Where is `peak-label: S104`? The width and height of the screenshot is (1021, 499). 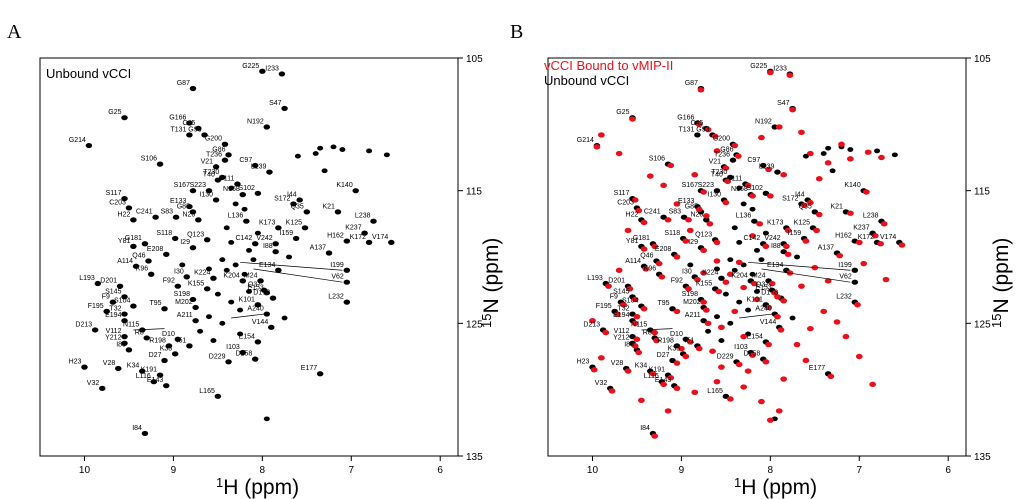
peak-label: S104 is located at coordinates (630, 301).